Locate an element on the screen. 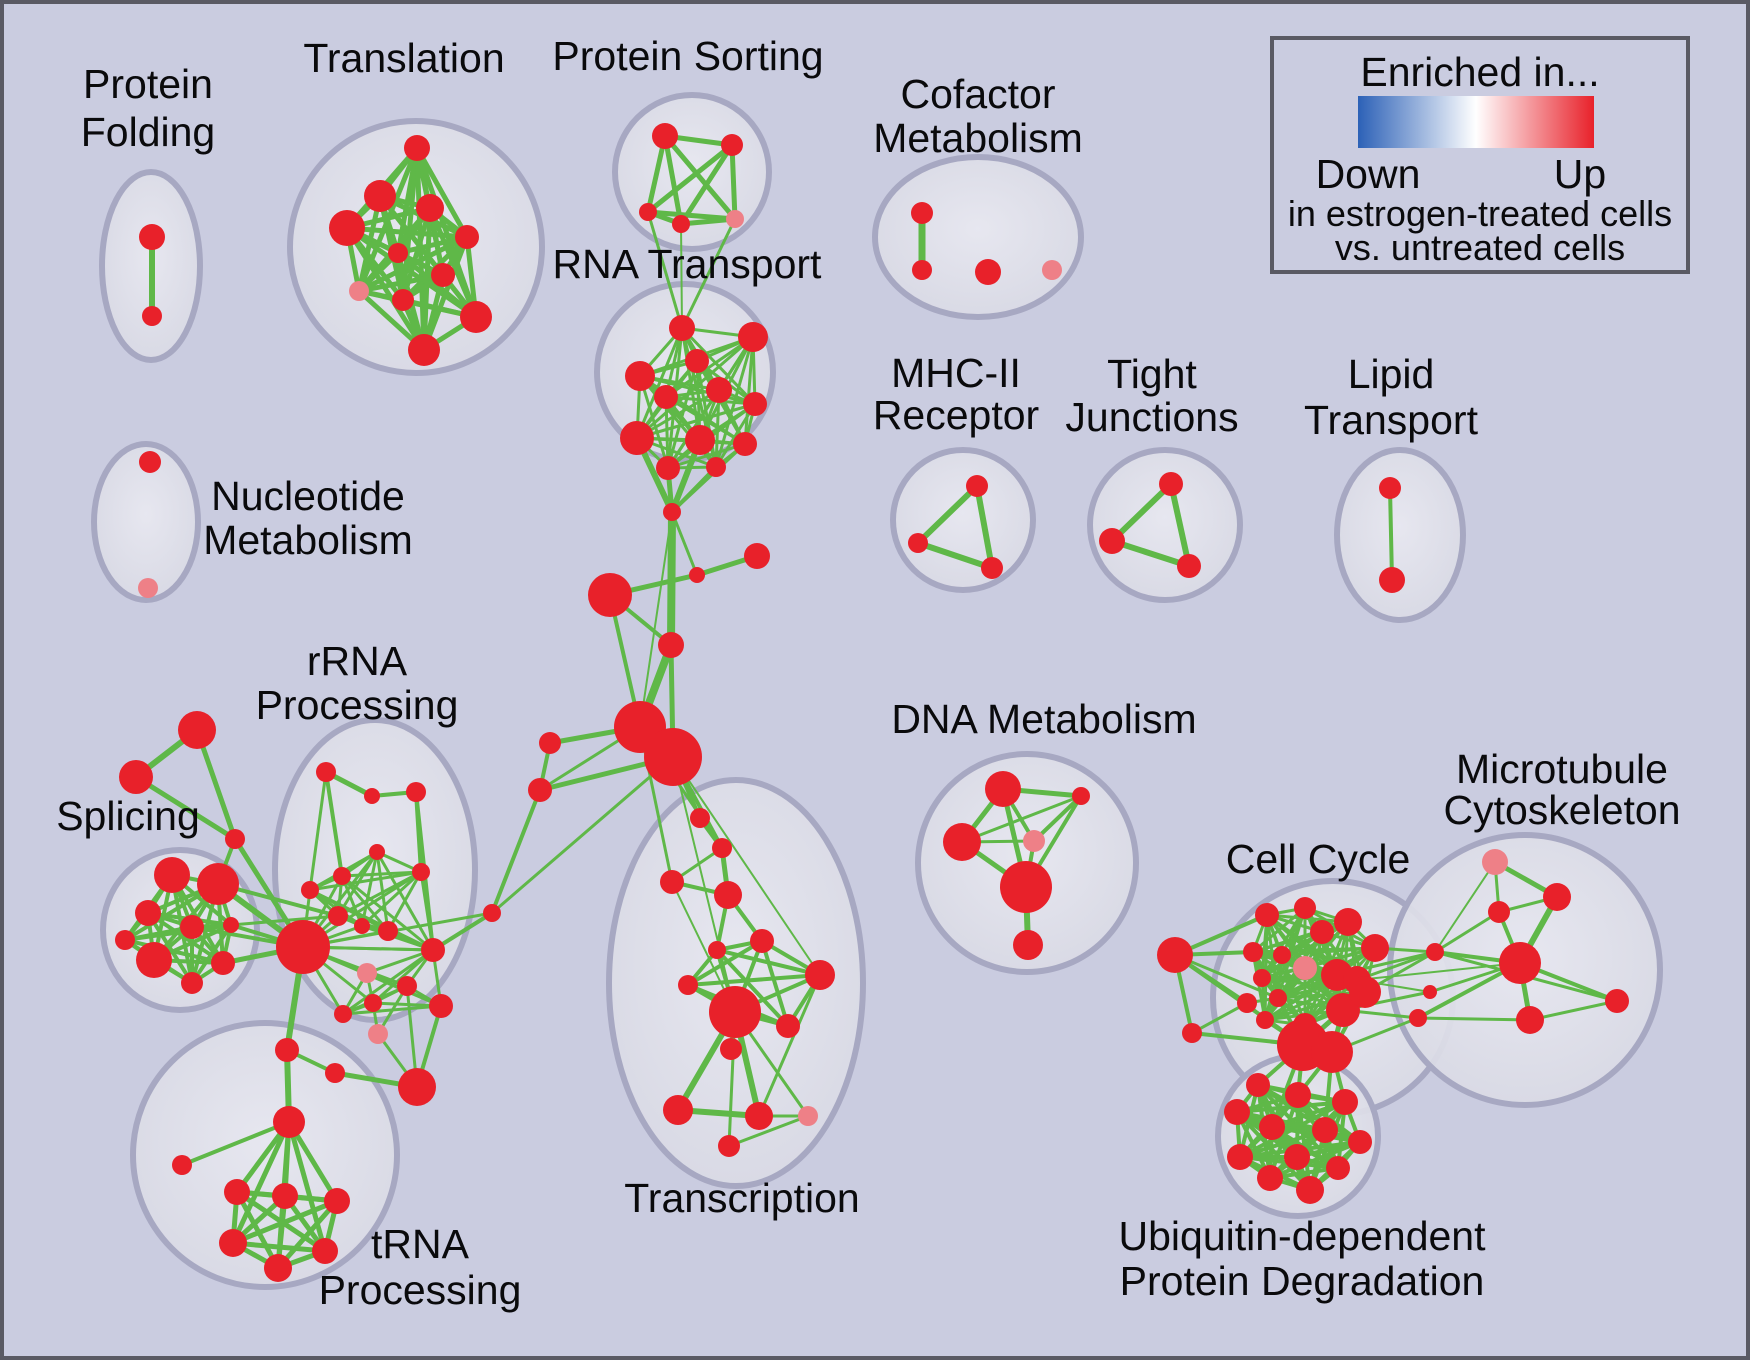 The image size is (1750, 1360). legend-down-label: Down is located at coordinates (1368, 174).